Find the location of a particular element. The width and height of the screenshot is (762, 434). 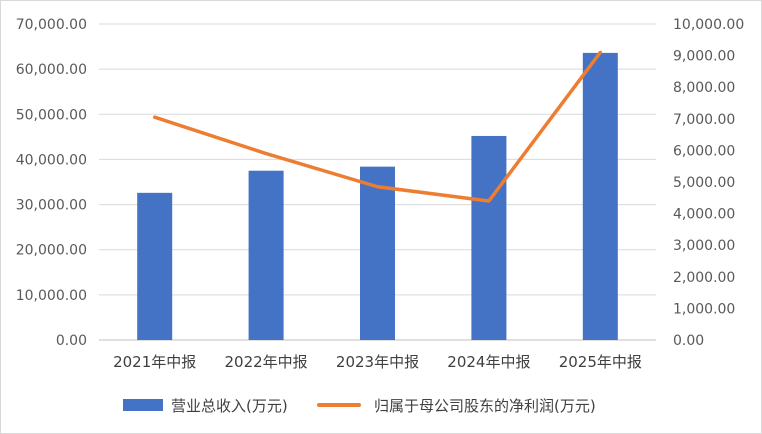

legend: 营业总收入(万元) 归属于母公司股东的净利润(万元) is located at coordinates (359, 406).